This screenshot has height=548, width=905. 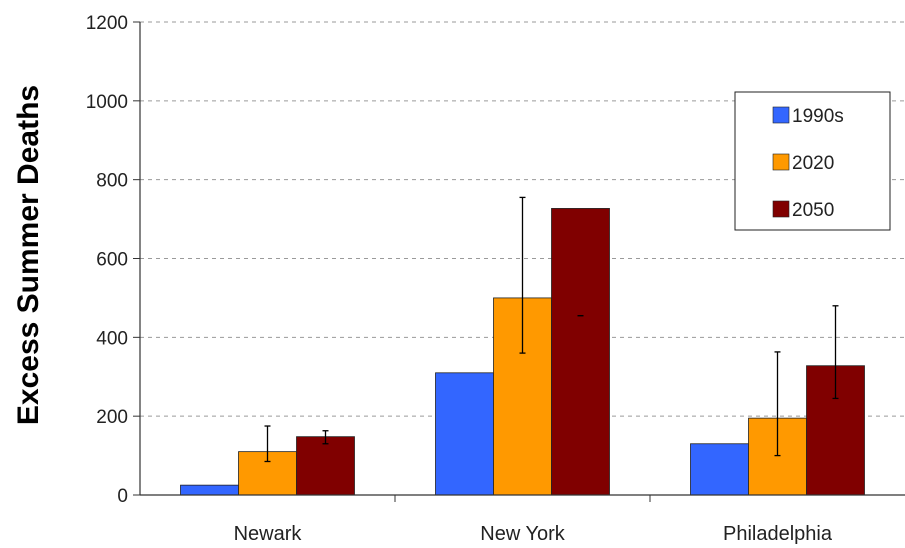 What do you see at coordinates (209, 490) in the screenshot?
I see `bar-1990s-newark` at bounding box center [209, 490].